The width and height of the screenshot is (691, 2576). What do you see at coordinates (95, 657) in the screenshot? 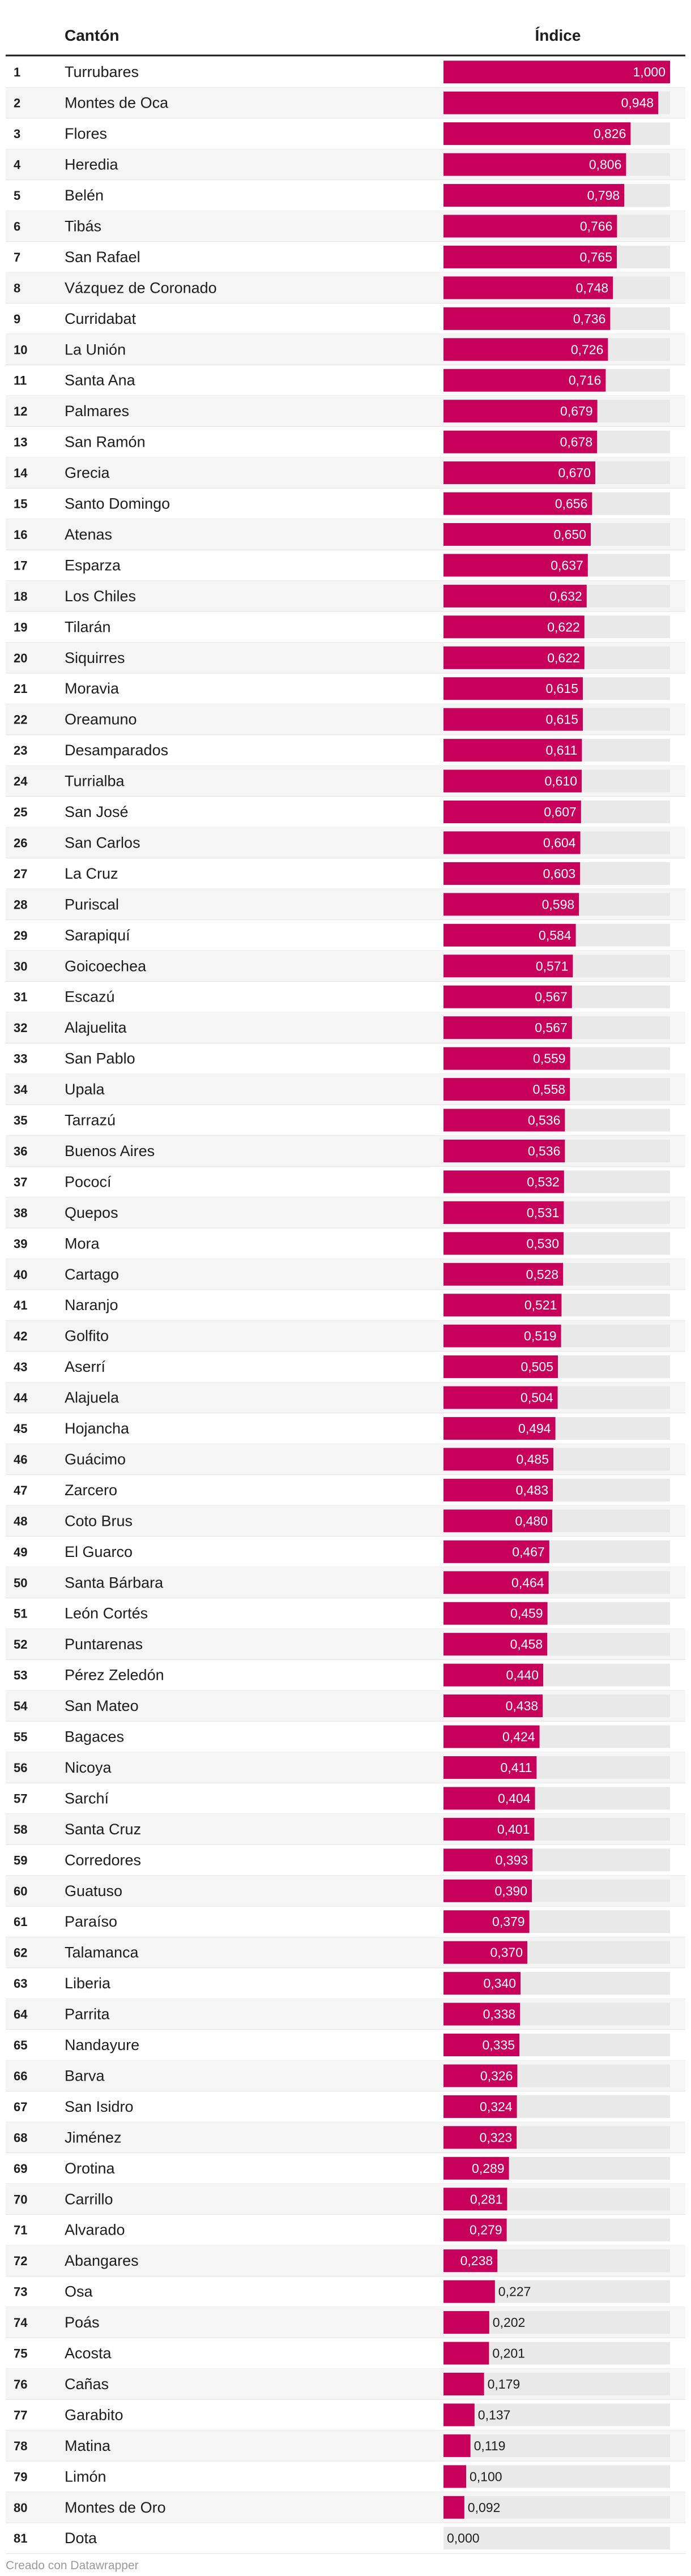
I see `canton-name: Siquirres` at bounding box center [95, 657].